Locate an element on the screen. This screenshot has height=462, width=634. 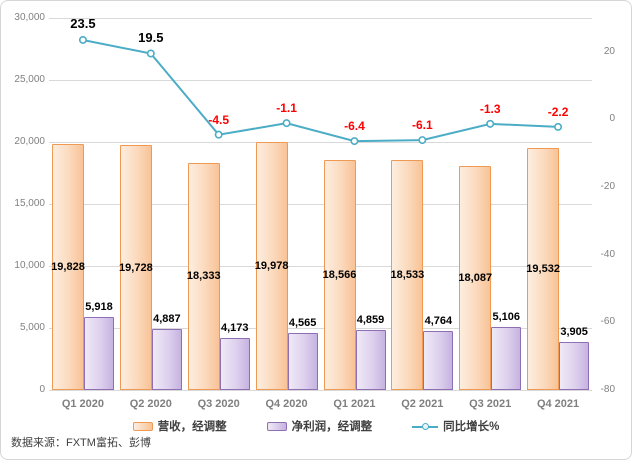
profit-swatch-icon is located at coordinates (276, 426).